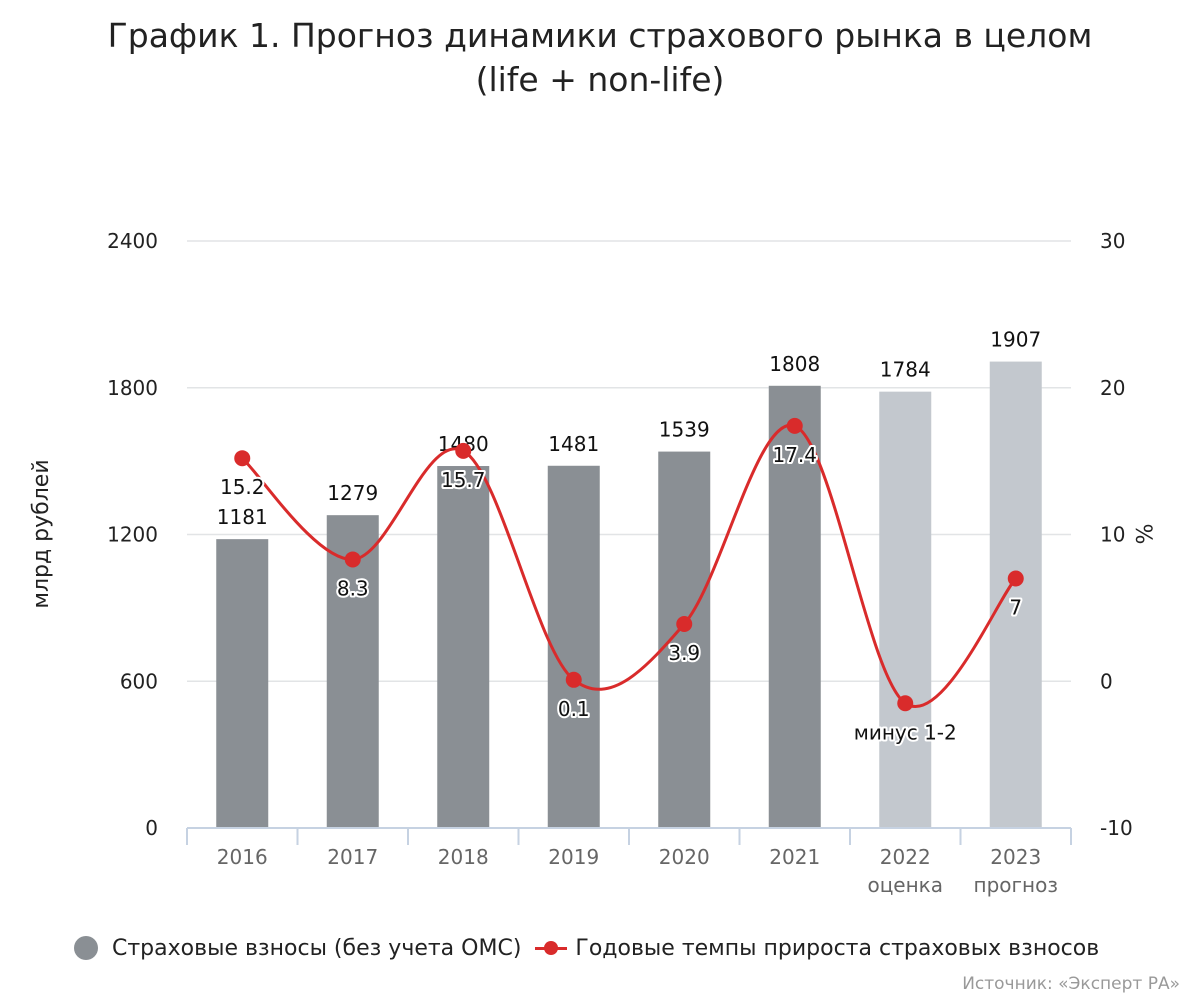  Describe the element at coordinates (574, 709) in the screenshot. I see `growth-value-label: 0.1` at that location.